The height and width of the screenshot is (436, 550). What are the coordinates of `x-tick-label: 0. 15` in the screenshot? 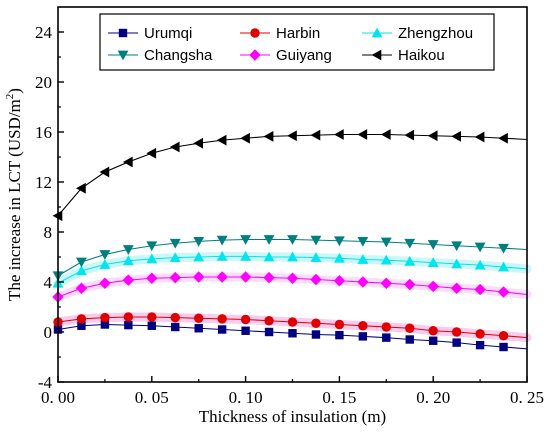 It's located at (339, 397).